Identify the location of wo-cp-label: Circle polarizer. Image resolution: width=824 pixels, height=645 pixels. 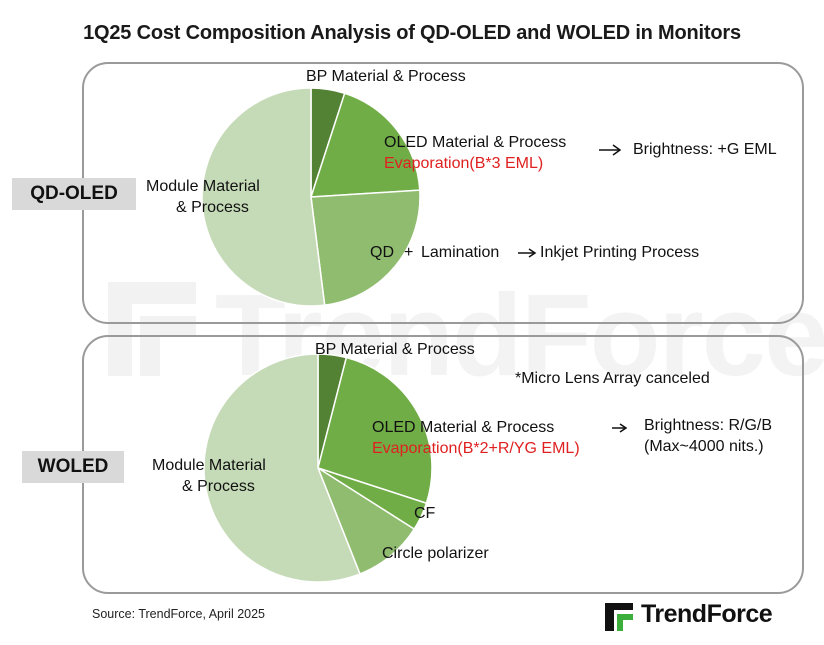
(435, 553).